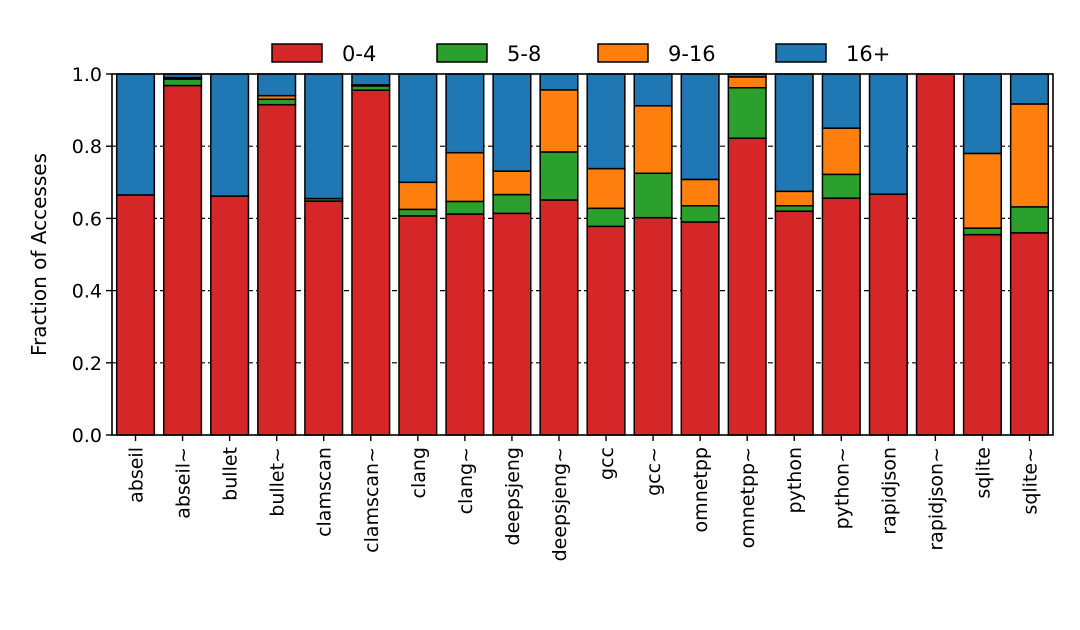 The image size is (1080, 630). Describe the element at coordinates (794, 133) in the screenshot. I see `bar-python-16+` at that location.